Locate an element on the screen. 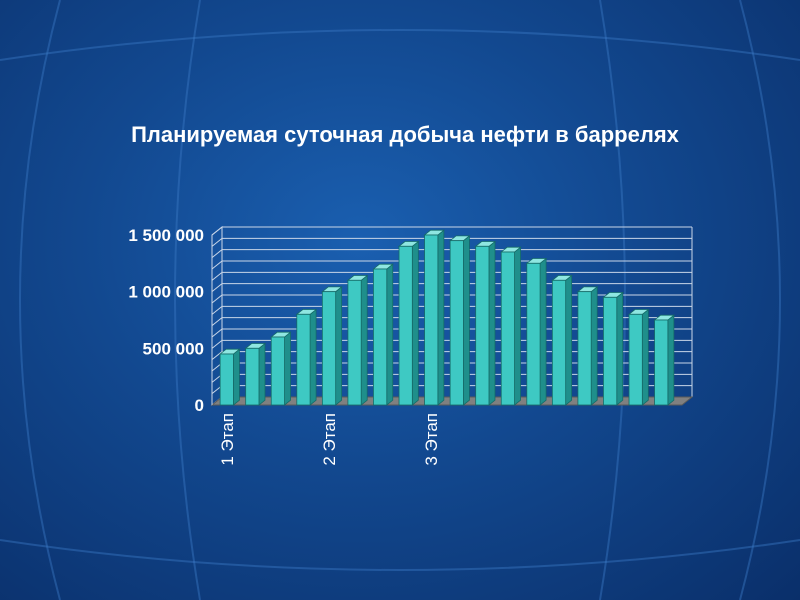  y-tick-label: 1 500 000 is located at coordinates (166, 235).